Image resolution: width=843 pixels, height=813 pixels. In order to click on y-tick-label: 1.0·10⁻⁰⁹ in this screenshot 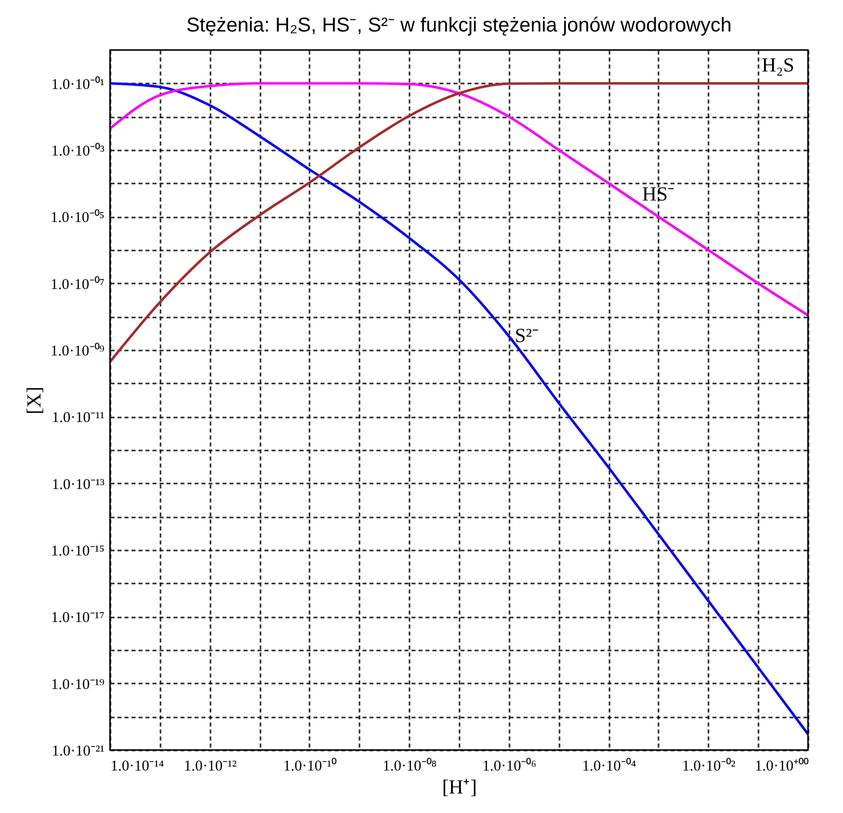, I will do `click(77, 351)`.